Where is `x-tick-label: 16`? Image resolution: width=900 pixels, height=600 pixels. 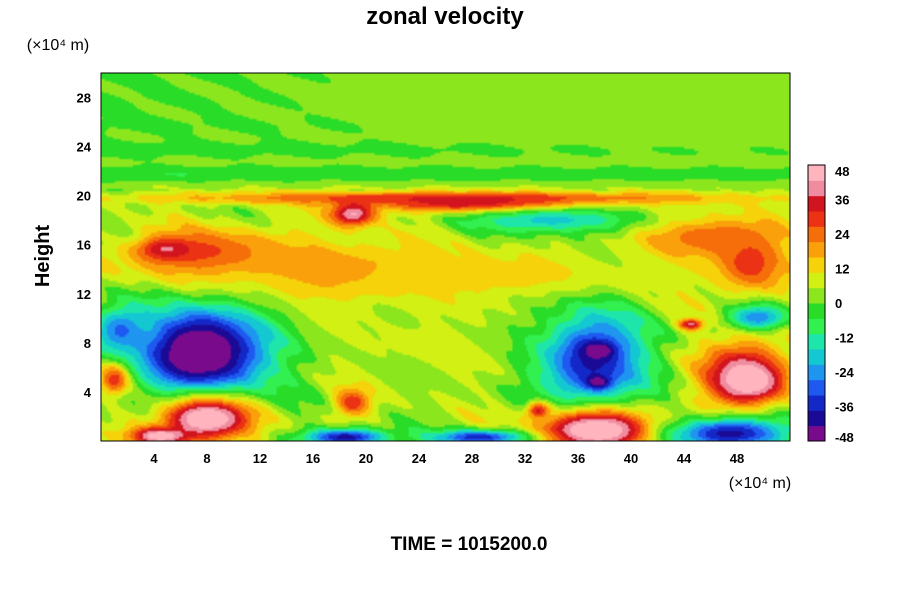 x-tick-label: 16 is located at coordinates (313, 458).